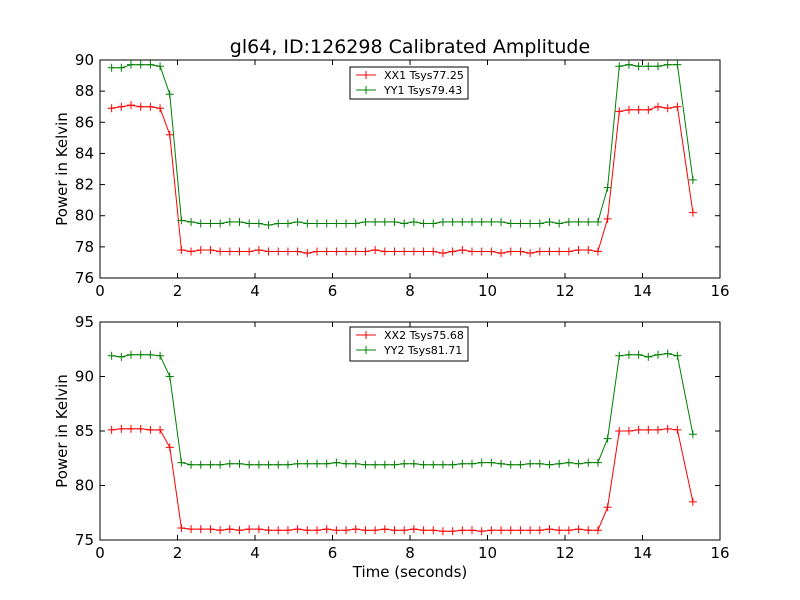 The height and width of the screenshot is (600, 800). I want to click on x-tick-label: 10, so click(487, 291).